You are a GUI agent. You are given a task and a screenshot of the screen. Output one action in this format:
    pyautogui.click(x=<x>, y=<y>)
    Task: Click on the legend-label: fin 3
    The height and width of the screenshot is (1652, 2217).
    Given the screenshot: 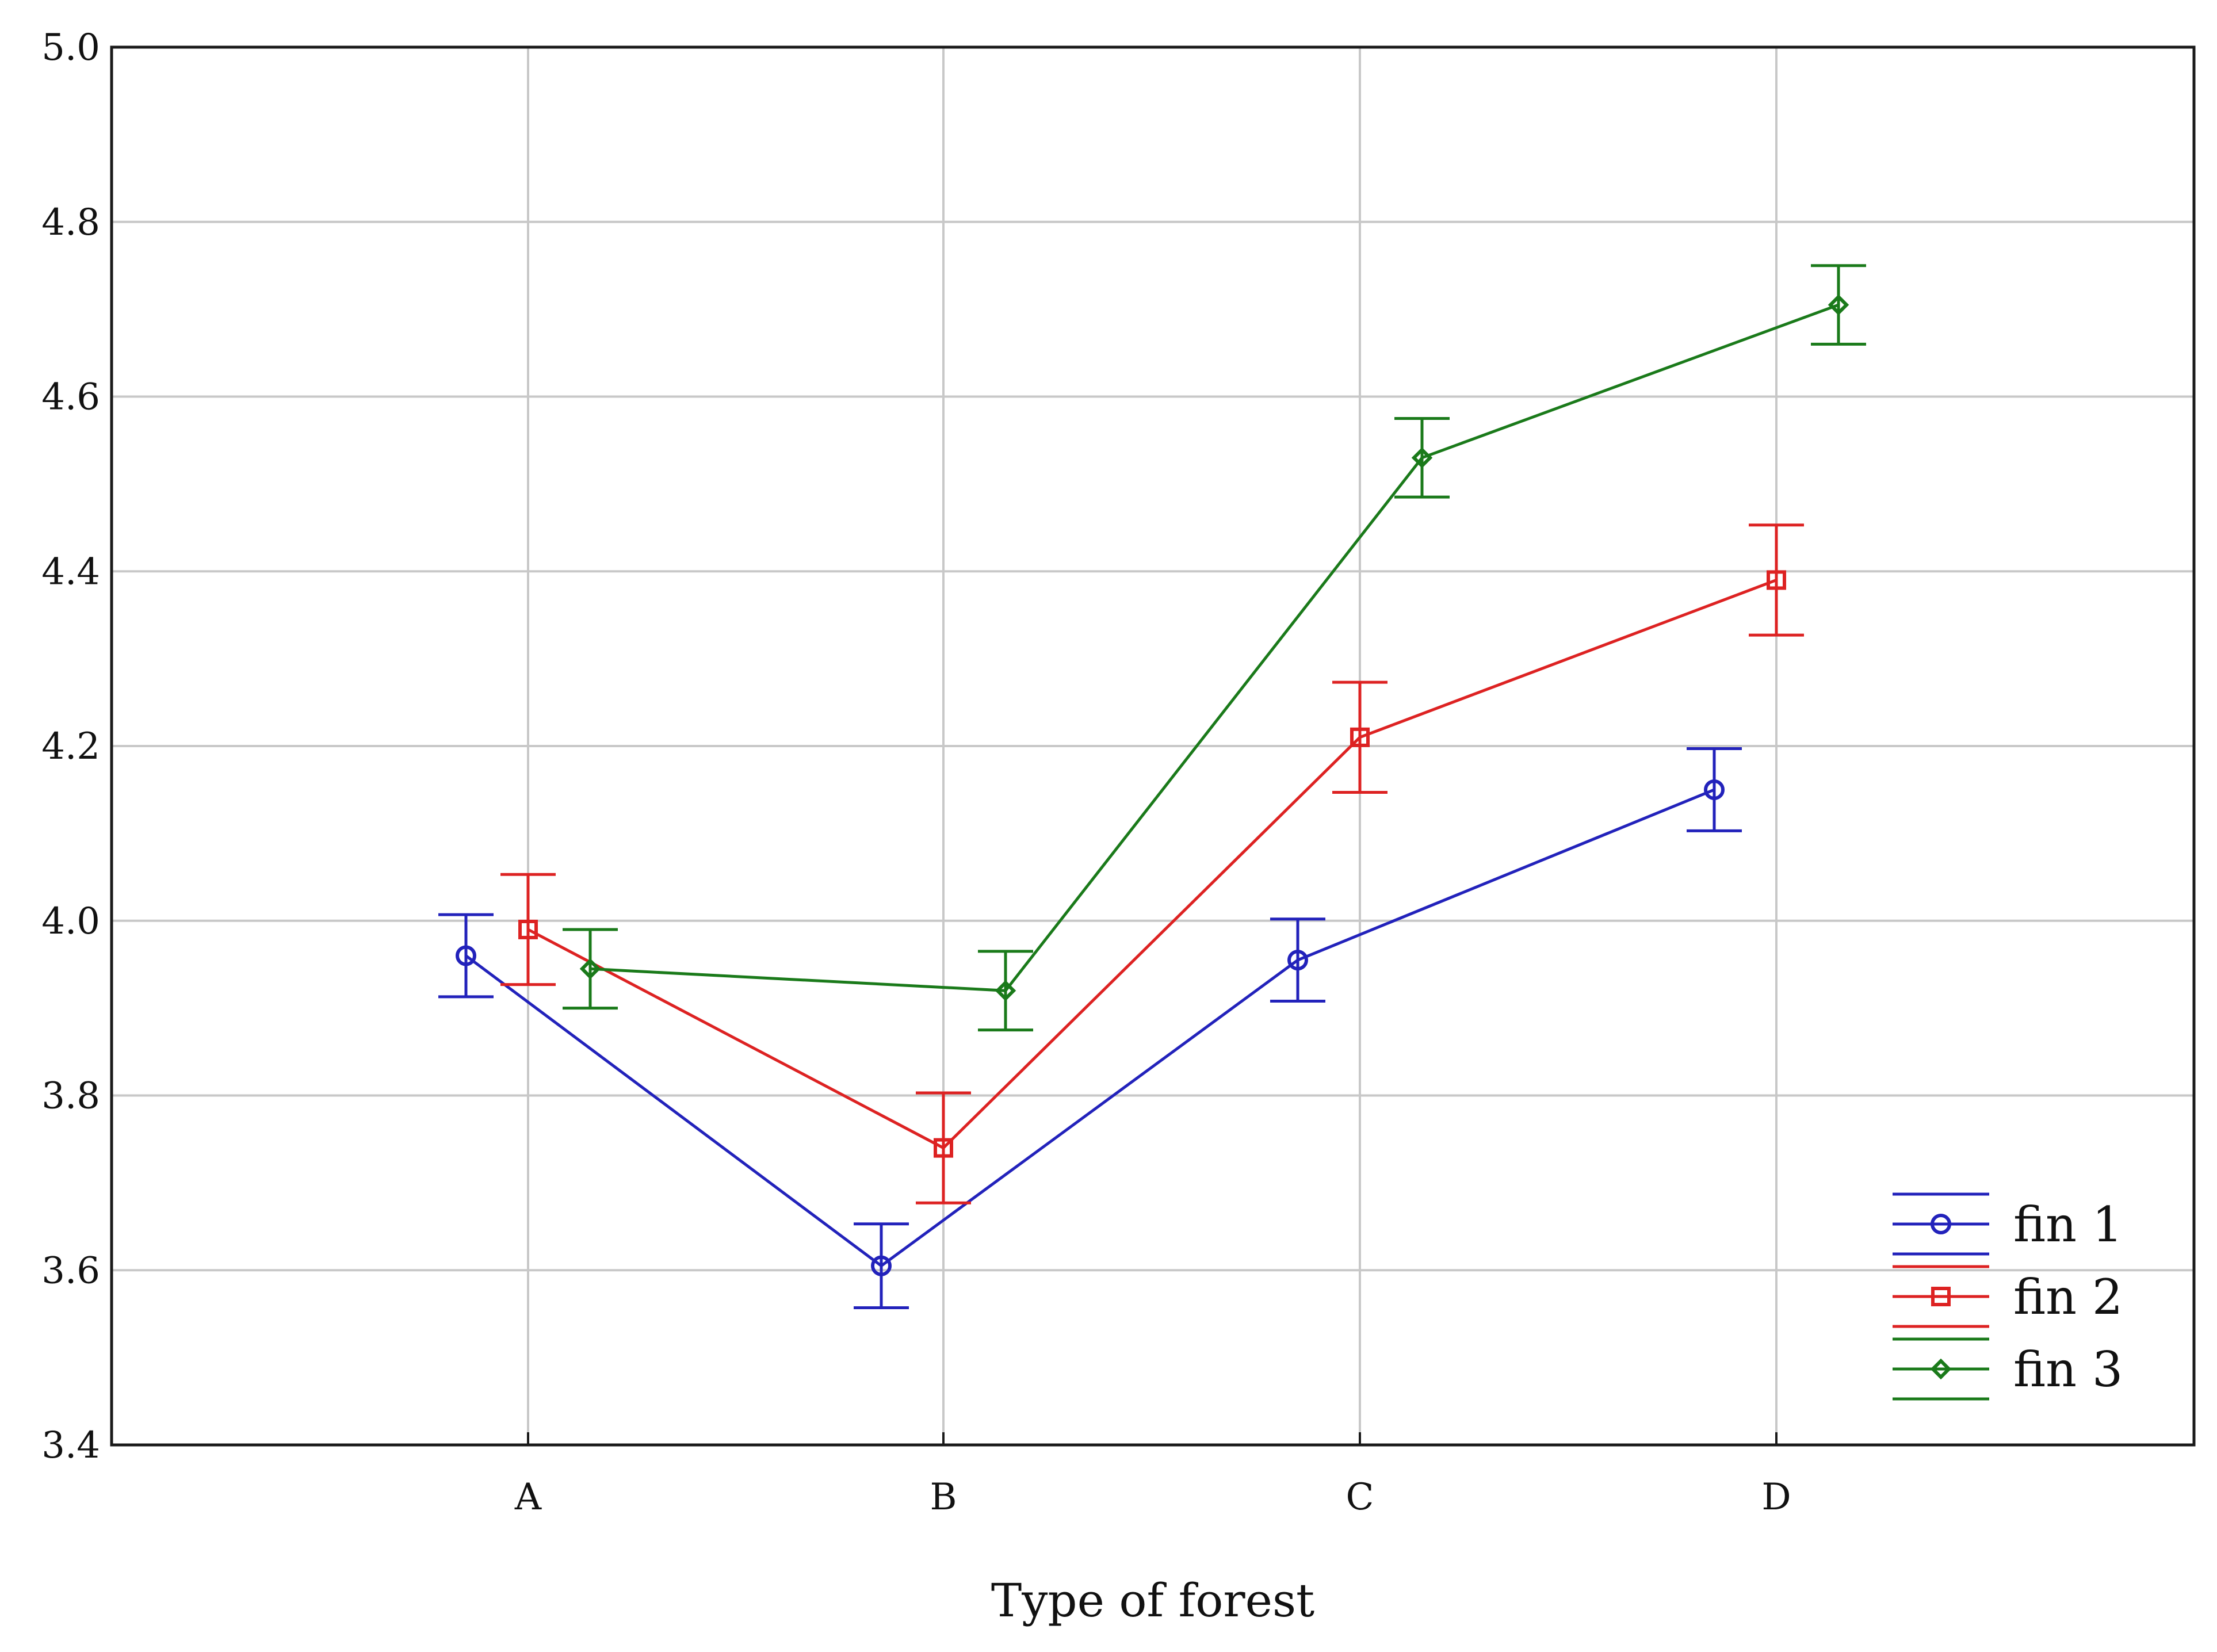 What is the action you would take?
    pyautogui.click(x=2068, y=1369)
    